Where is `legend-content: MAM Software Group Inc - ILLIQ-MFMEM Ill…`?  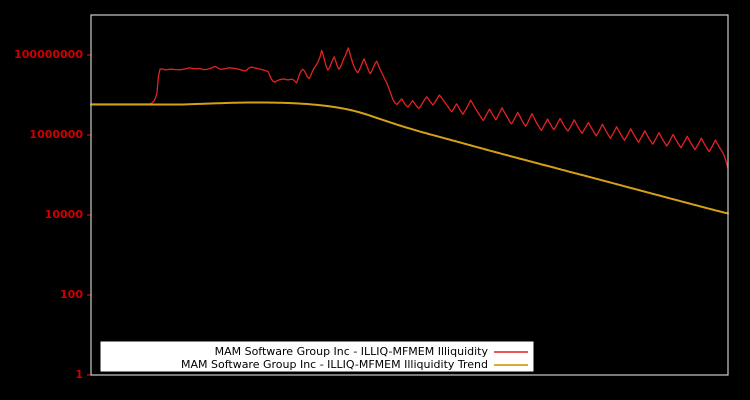
legend-content: MAM Software Group Inc - ILLIQ-MFMEM Ill… is located at coordinates (354, 358).